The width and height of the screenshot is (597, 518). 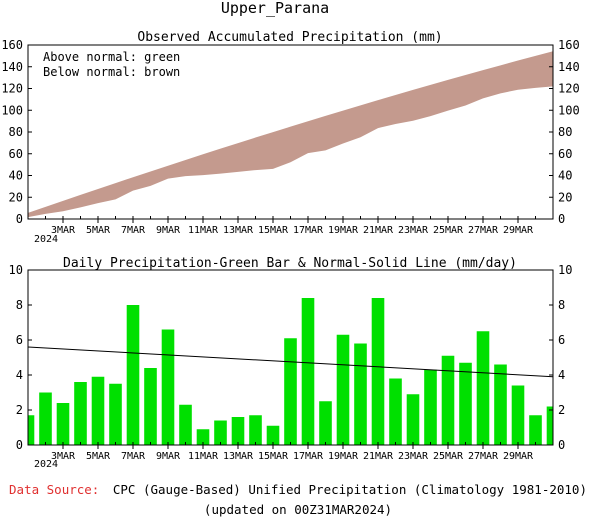 What do you see at coordinates (20, 357) in the screenshot?
I see `daily-y-axis-left: 0 2 4 6 8 10` at bounding box center [20, 357].